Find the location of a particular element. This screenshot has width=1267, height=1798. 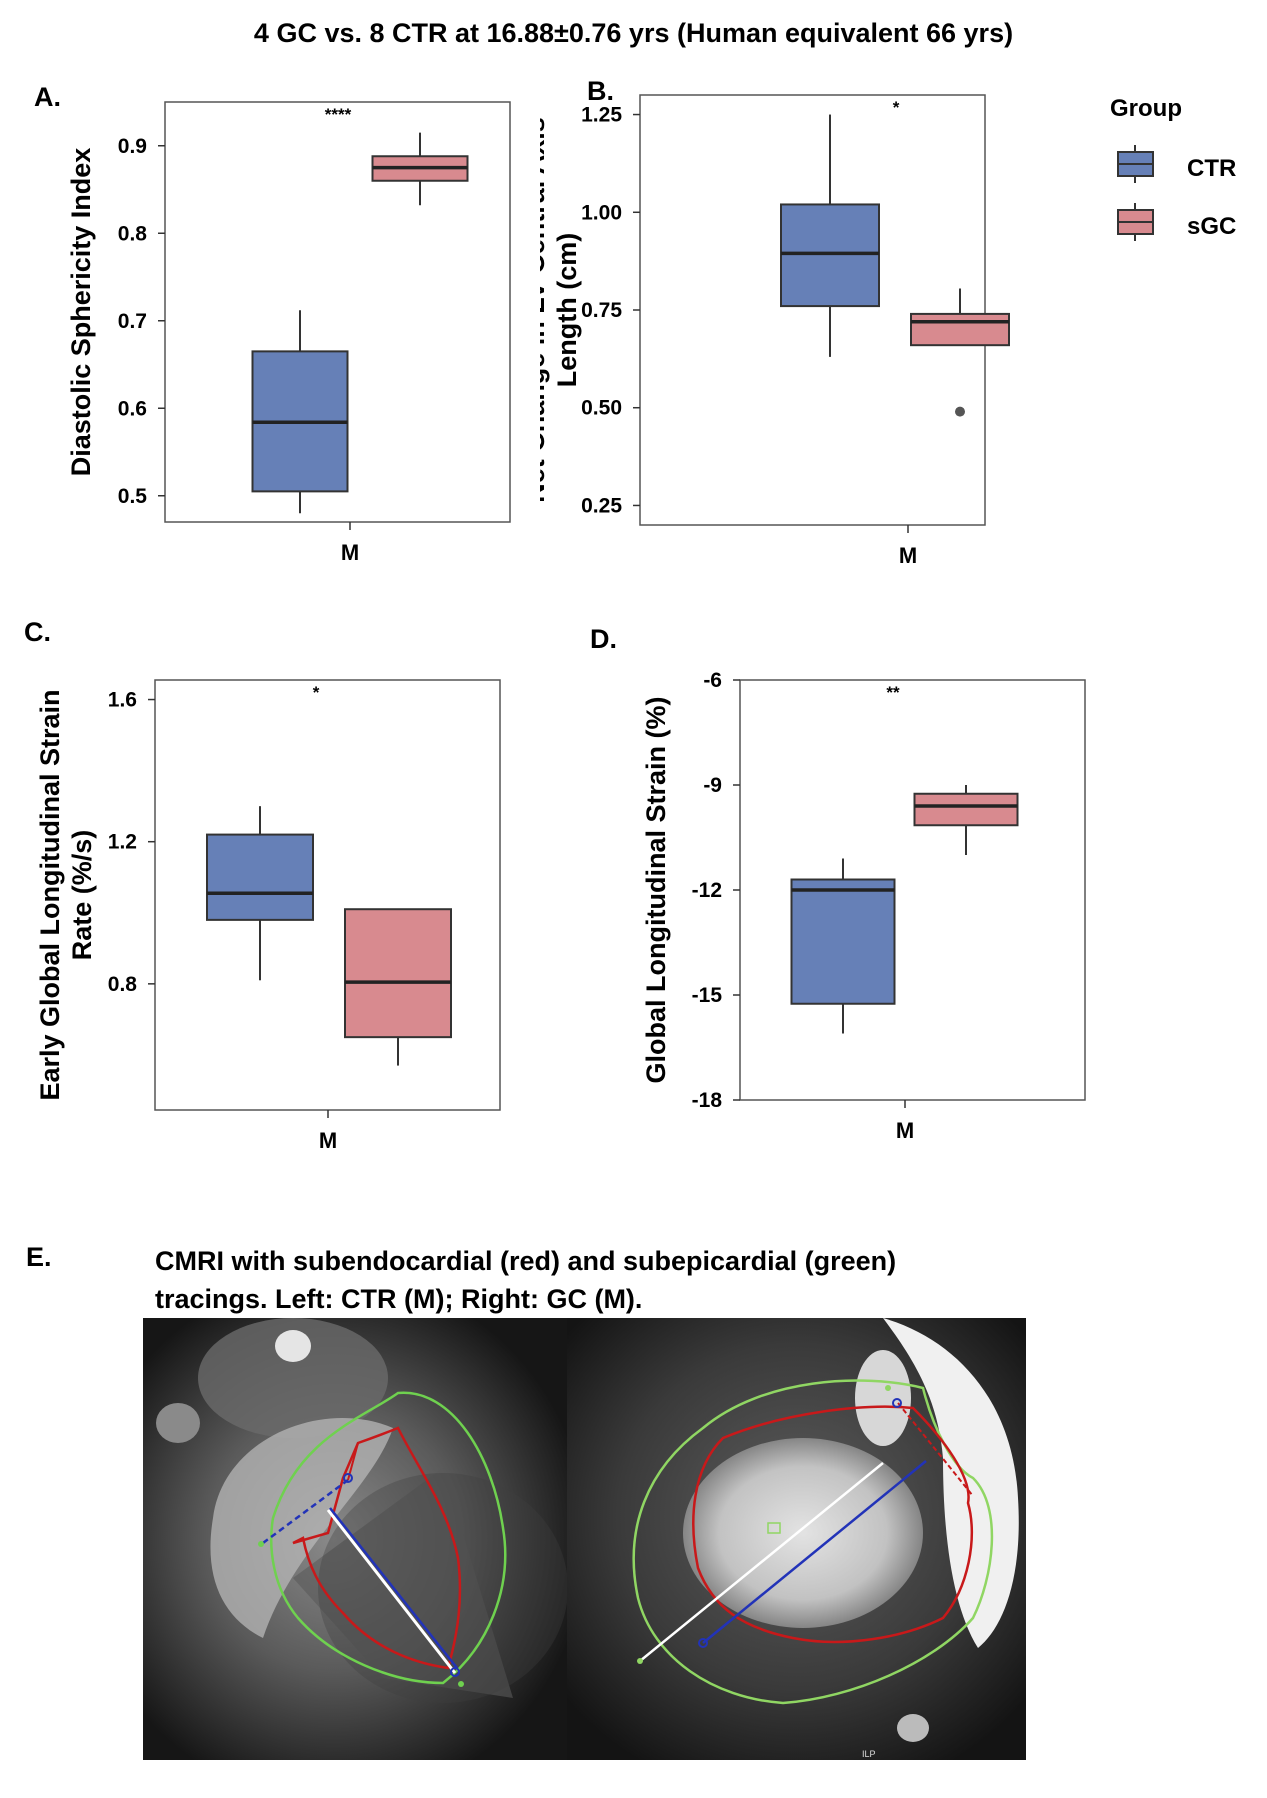

panel-letter-d: D. is located at coordinates (603, 639).